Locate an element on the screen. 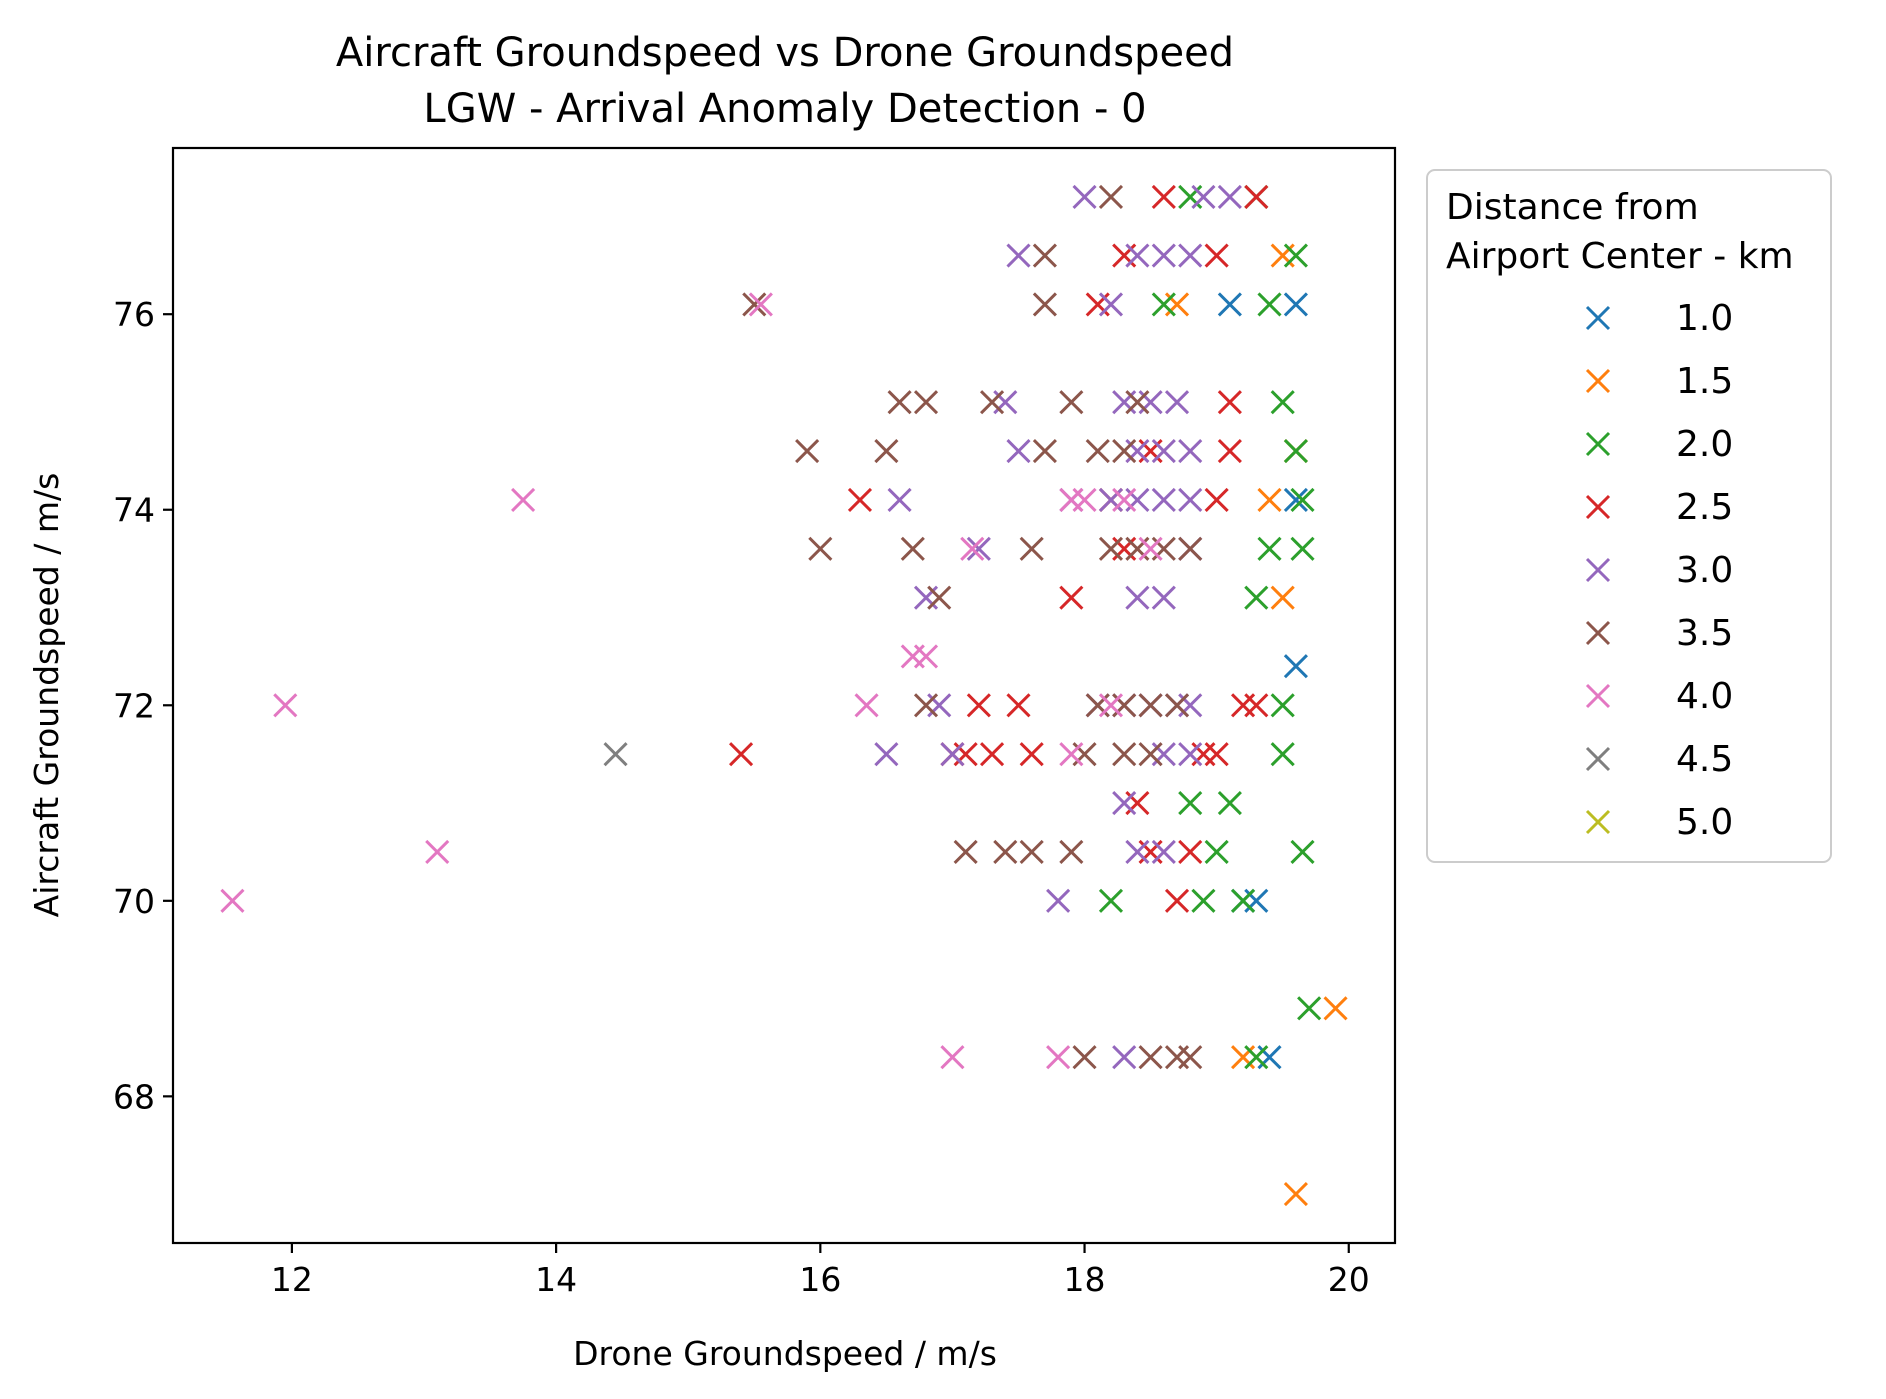 This screenshot has height=1399, width=1886. legend-entry-2.5: 2.5 is located at coordinates (1659, 507).